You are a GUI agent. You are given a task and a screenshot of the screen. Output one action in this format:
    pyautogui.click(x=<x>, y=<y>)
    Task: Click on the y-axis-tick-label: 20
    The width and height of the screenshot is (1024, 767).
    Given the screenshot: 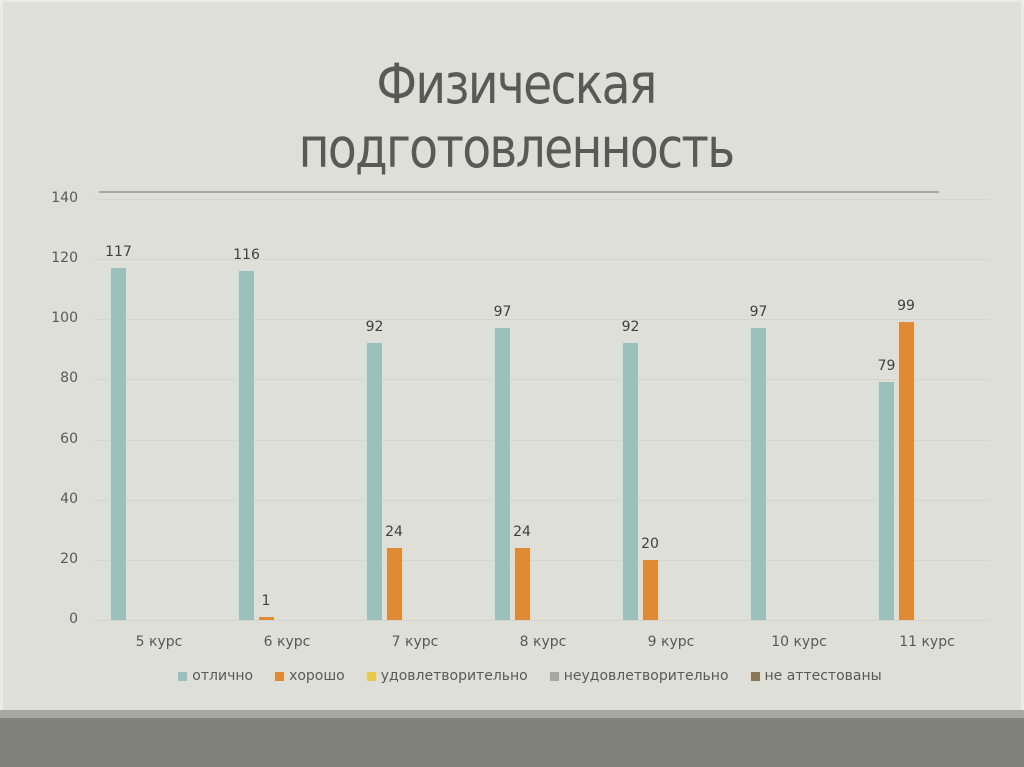 What is the action you would take?
    pyautogui.click(x=69, y=559)
    